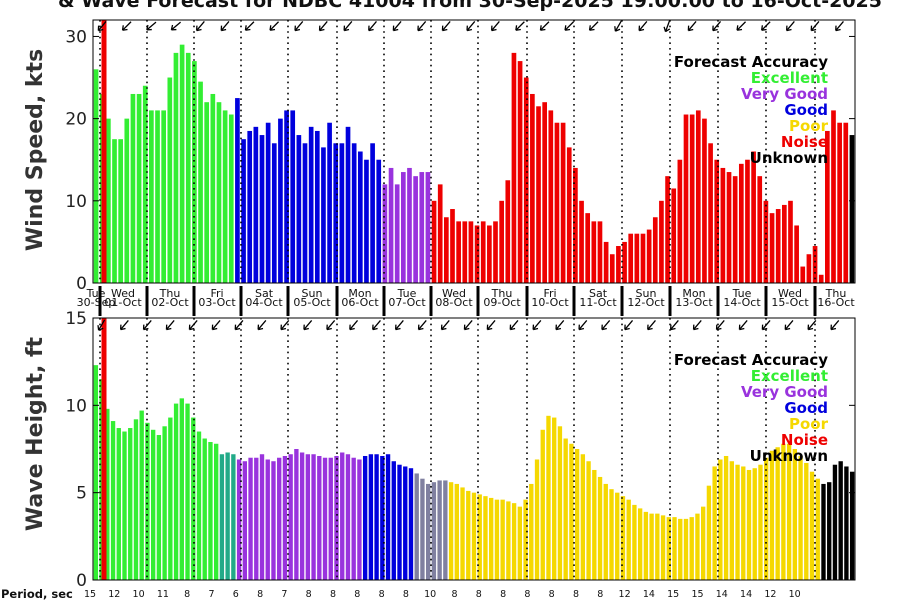 Image resolution: width=900 pixels, height=604 pixels. What do you see at coordinates (598, 302) in the screenshot?
I see `date-label: 11-Oct` at bounding box center [598, 302].